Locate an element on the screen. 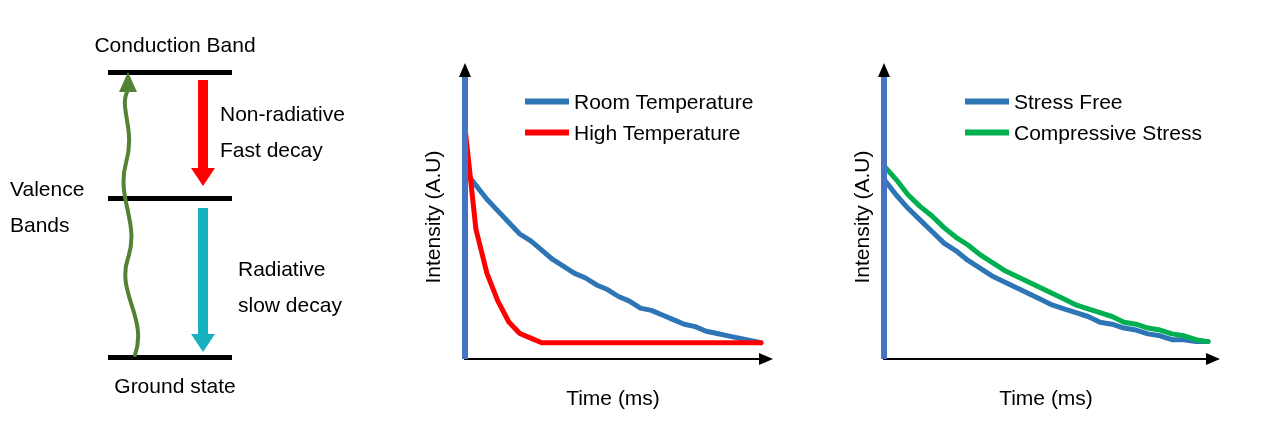  legend-label: Compressive Stress is located at coordinates (1108, 132).